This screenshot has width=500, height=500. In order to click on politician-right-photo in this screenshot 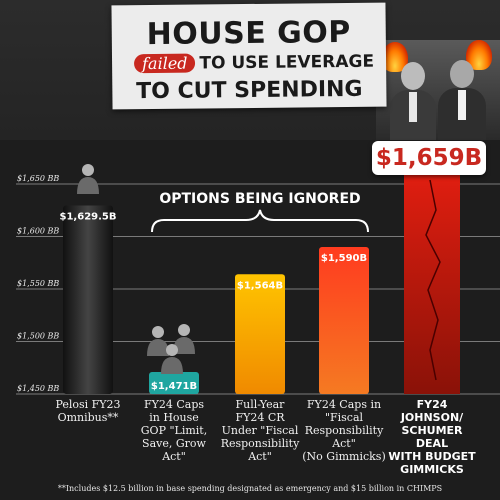, I will do `click(462, 100)`.